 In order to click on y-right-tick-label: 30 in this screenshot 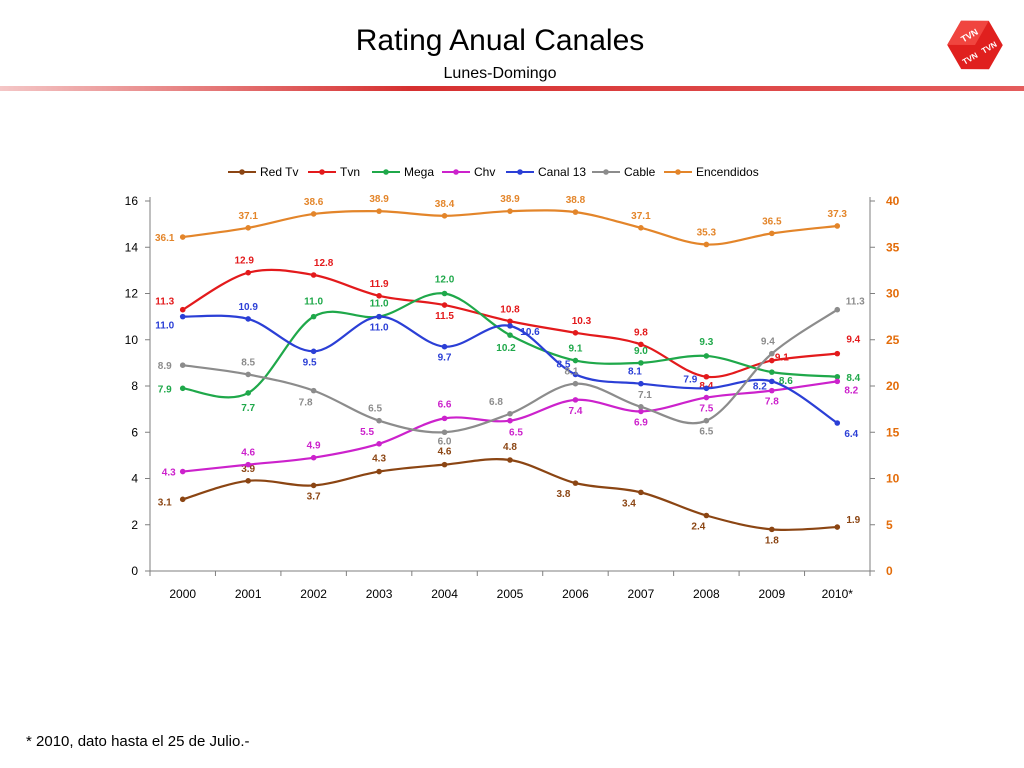, I will do `click(893, 294)`.